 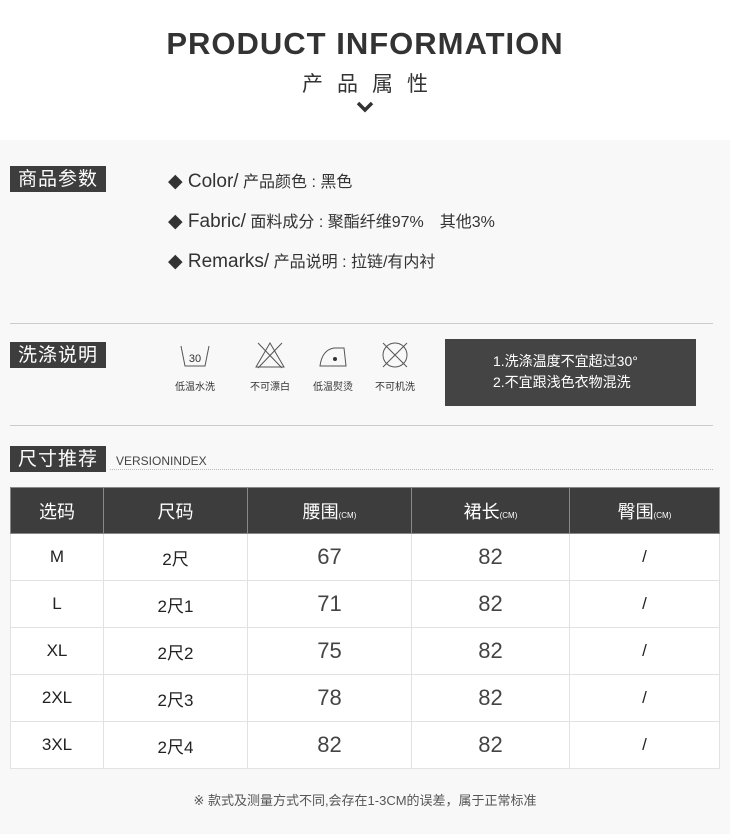 What do you see at coordinates (302, 261) in the screenshot?
I see `param-remarks: ◆ Remarks/ 产品说明 : 拉链/有内衬` at bounding box center [302, 261].